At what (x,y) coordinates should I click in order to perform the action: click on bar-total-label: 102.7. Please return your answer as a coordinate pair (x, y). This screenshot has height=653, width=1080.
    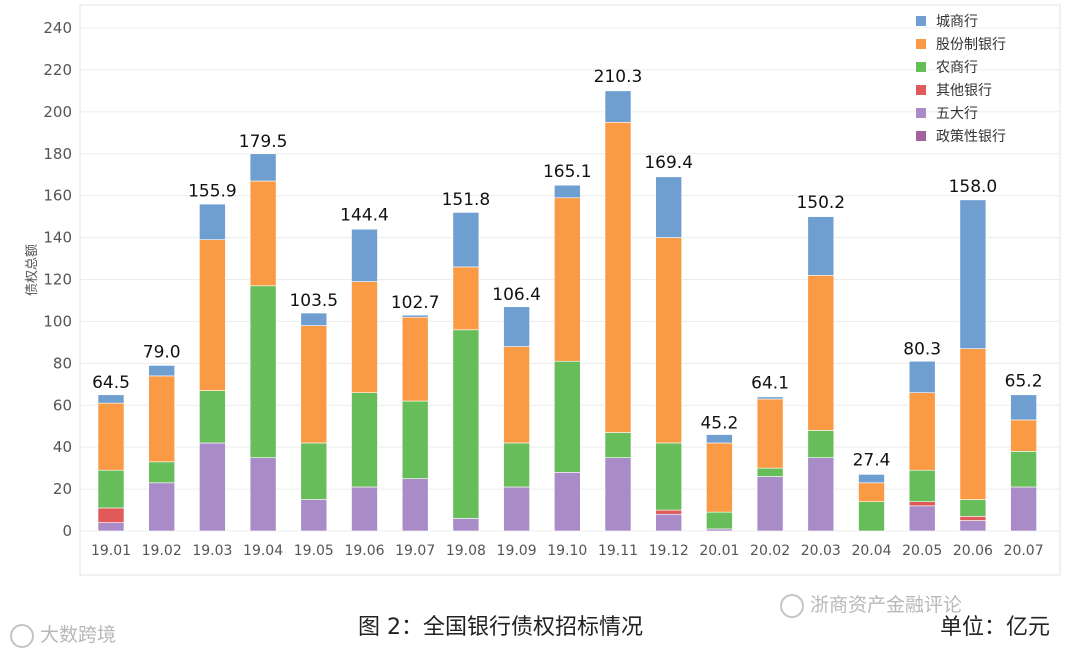
    Looking at the image, I should click on (415, 303).